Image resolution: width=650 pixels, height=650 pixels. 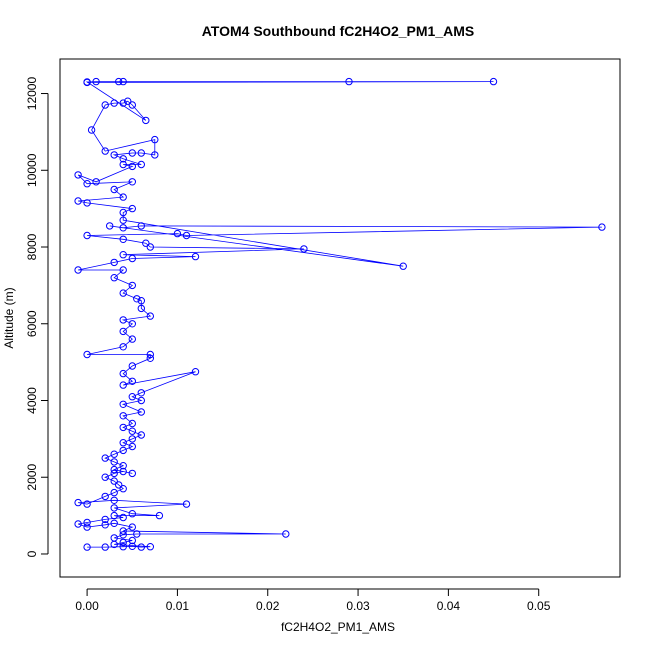 What do you see at coordinates (37, 317) in the screenshot?
I see `y-axis: 0 2000 4000 6000 8000 10000 12000` at bounding box center [37, 317].